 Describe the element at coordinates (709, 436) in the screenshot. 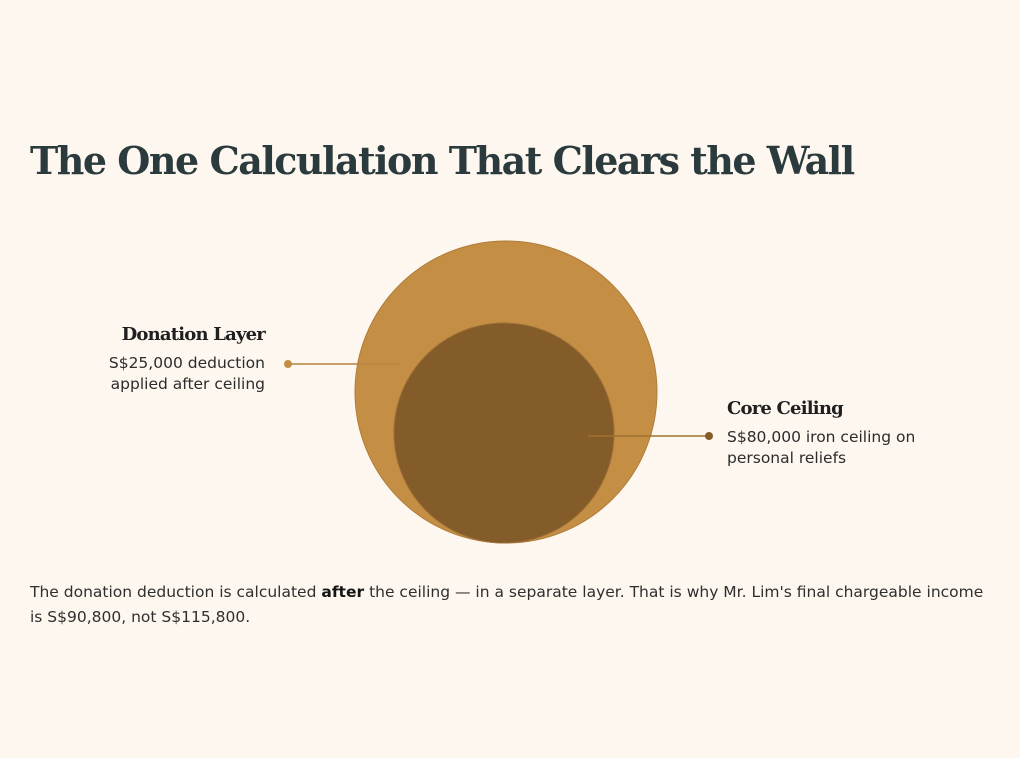

I see `core-ceiling-connector-dot` at that location.